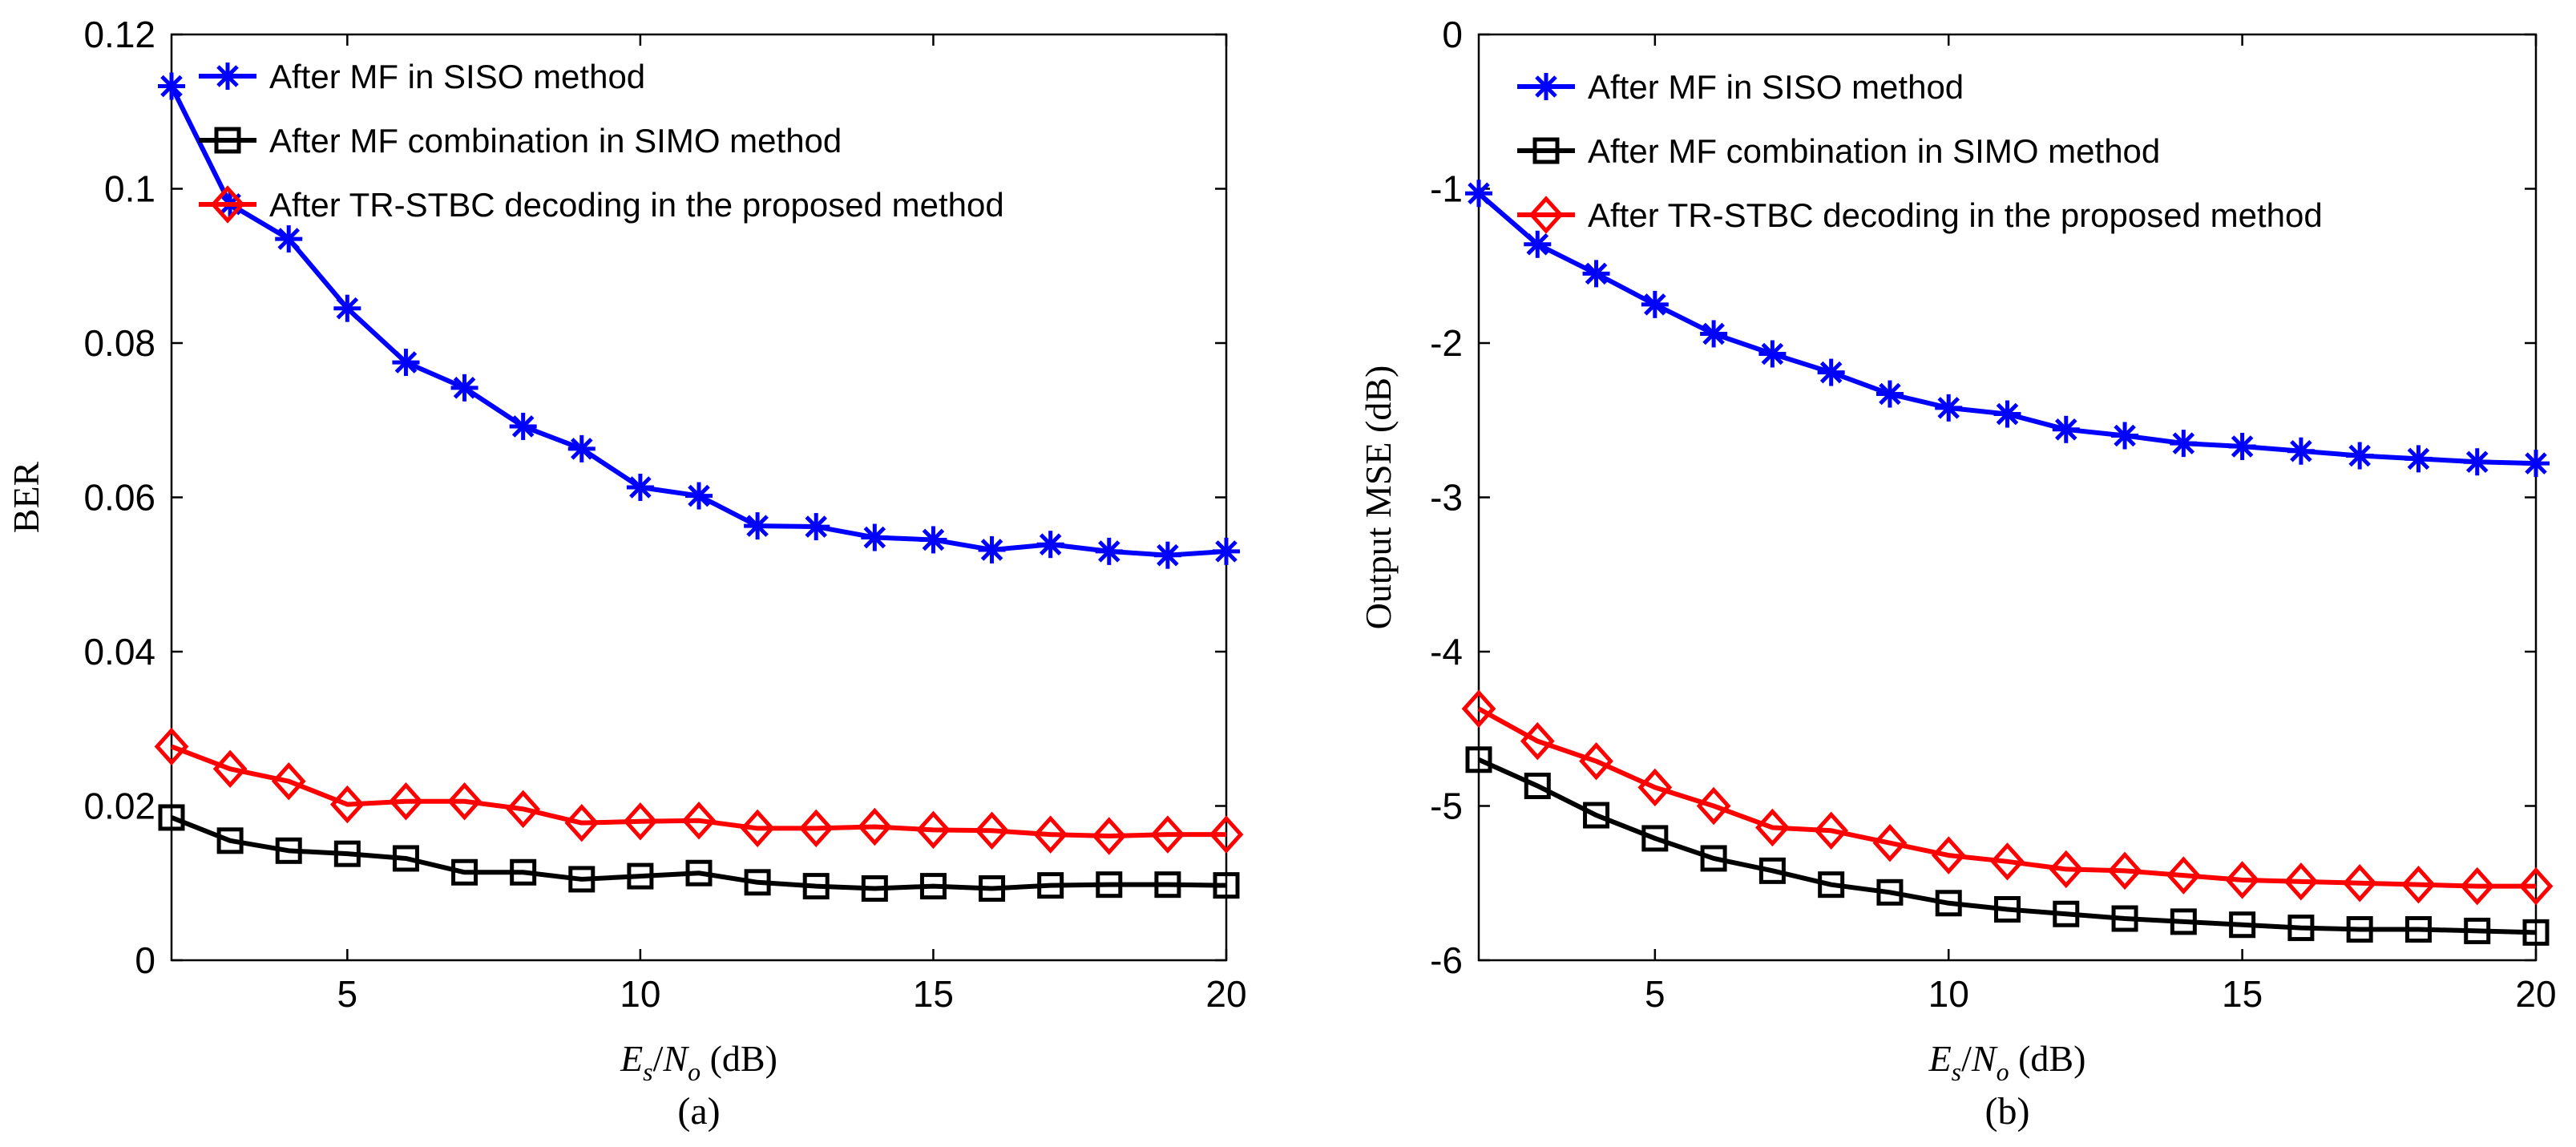 The width and height of the screenshot is (2576, 1147). I want to click on legend-item: After MF in SISO method, so click(422, 76).